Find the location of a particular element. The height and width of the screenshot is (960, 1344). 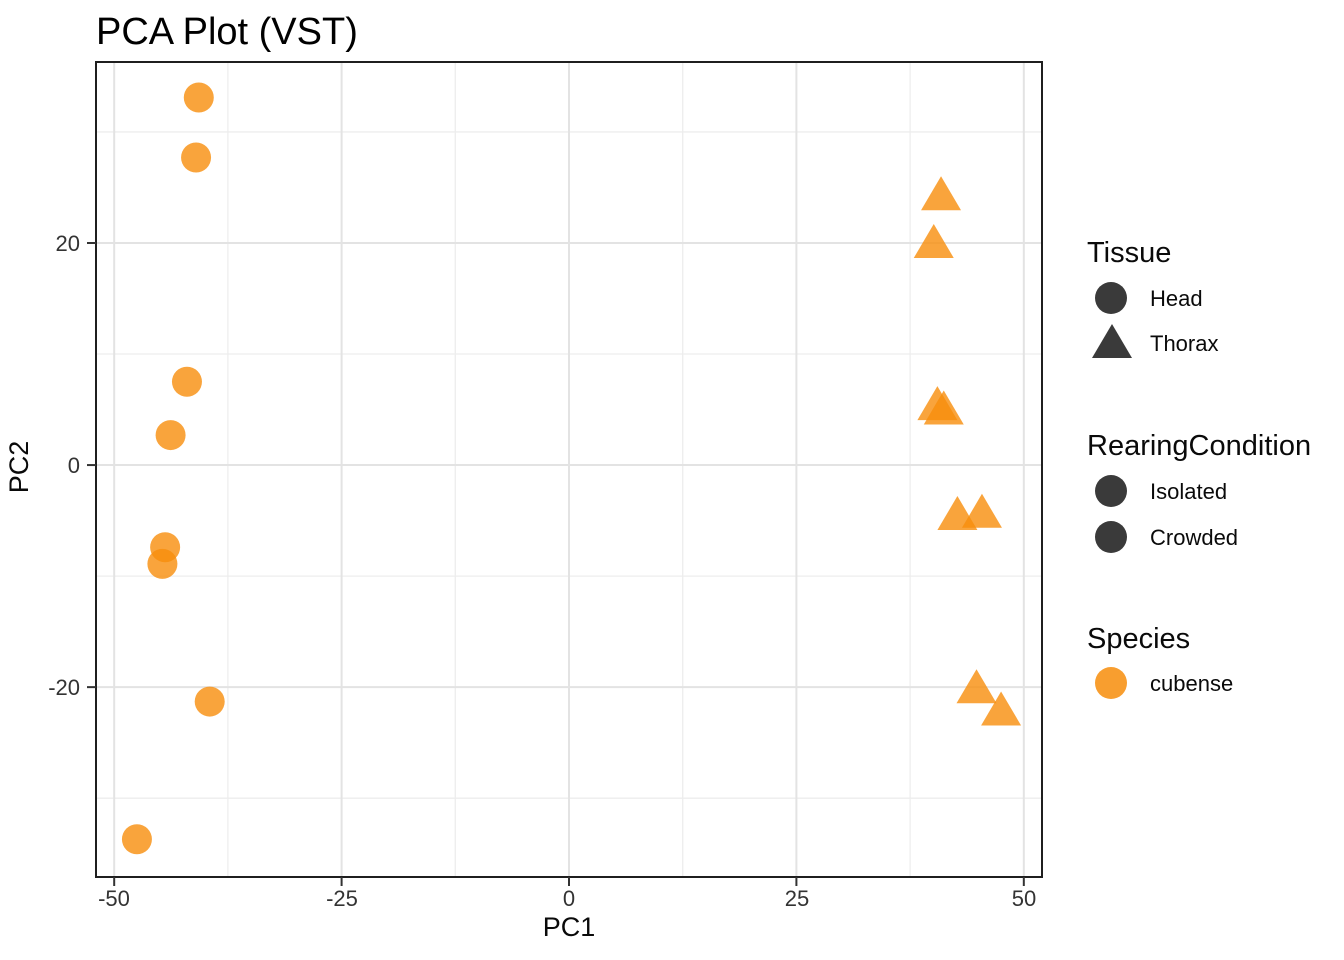

x-tick-label: -50 is located at coordinates (114, 898).